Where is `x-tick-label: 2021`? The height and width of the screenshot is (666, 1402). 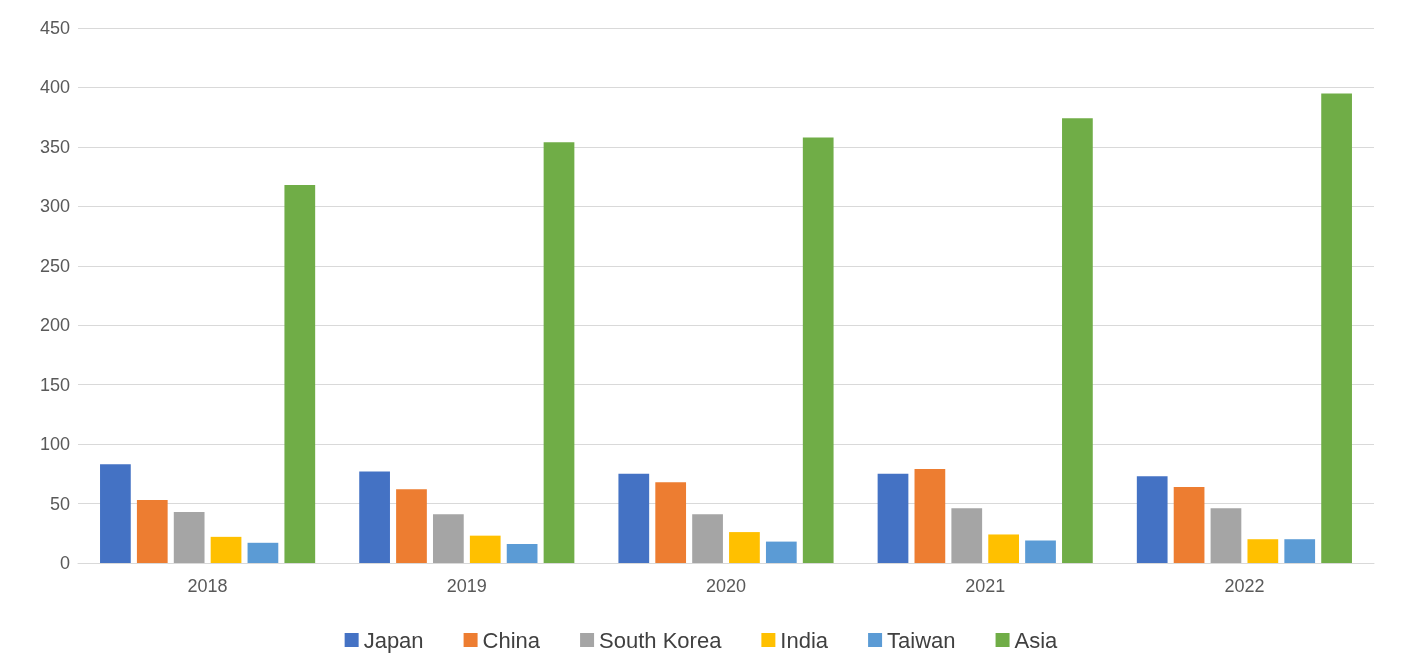 x-tick-label: 2021 is located at coordinates (985, 586).